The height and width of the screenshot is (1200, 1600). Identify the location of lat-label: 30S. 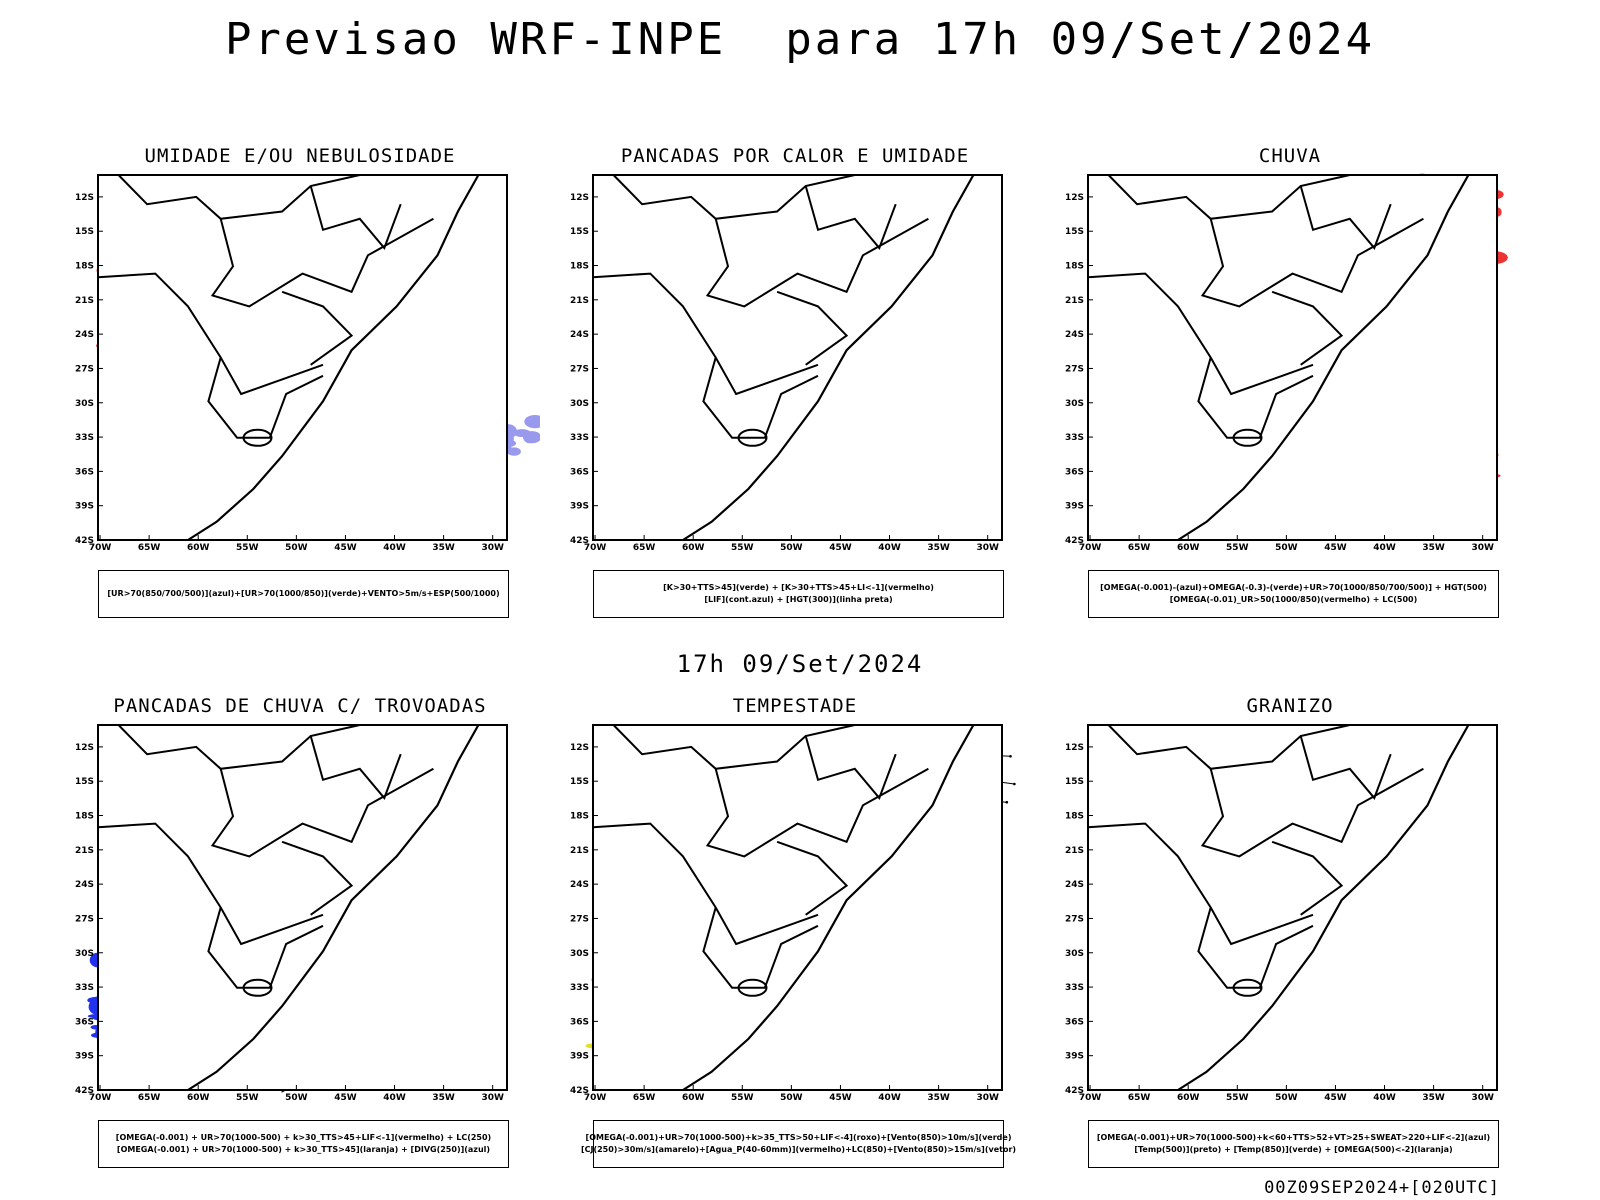
(1074, 954).